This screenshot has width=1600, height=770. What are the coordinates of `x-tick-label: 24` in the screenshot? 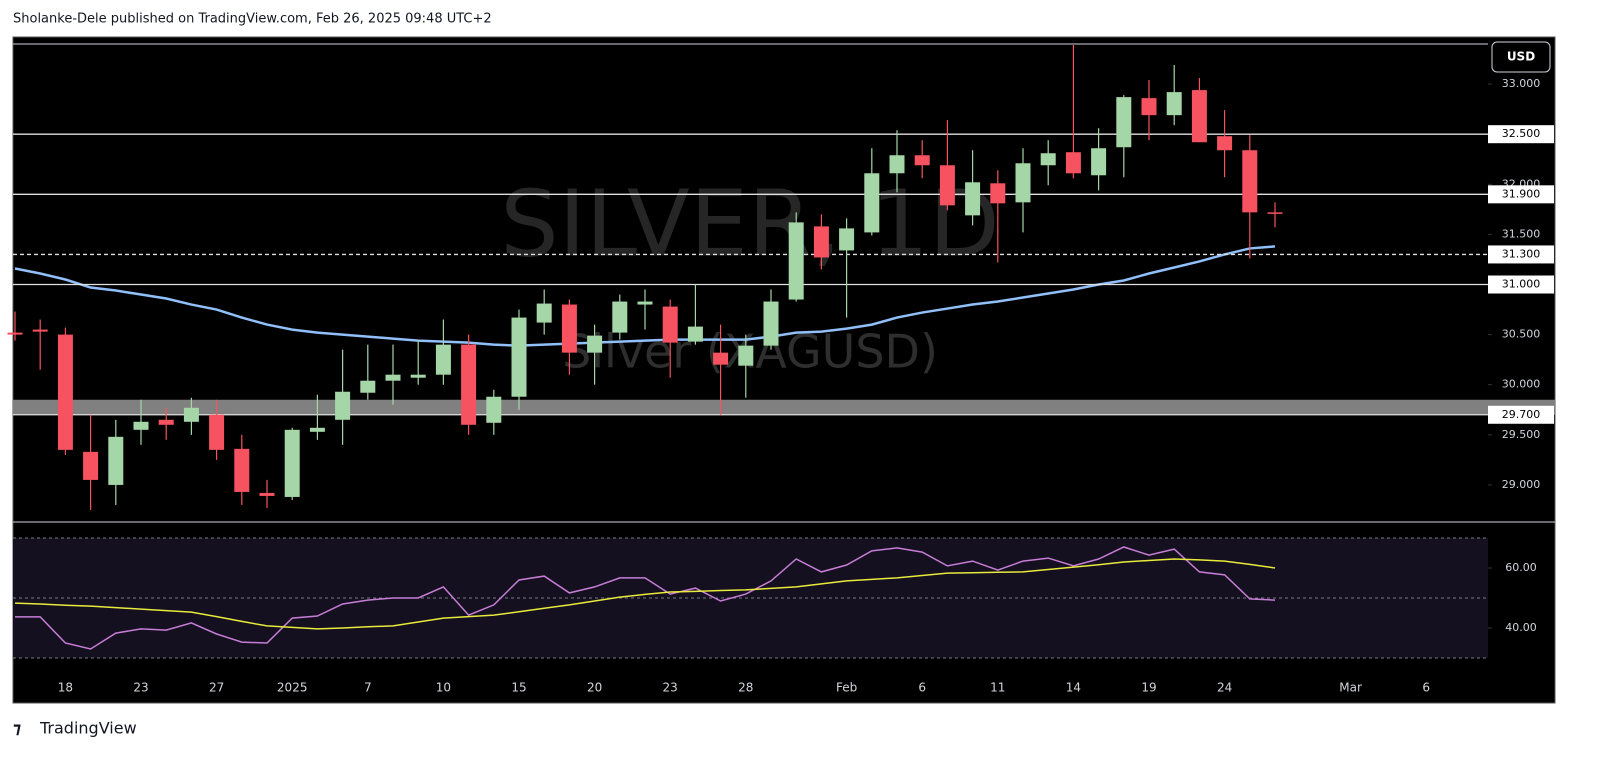 It's located at (1224, 688).